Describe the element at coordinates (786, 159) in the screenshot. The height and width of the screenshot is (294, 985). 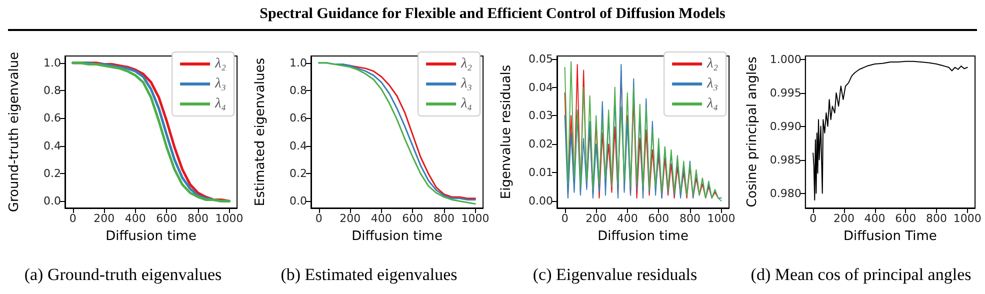
I see `y-tick-label: 0.985` at that location.